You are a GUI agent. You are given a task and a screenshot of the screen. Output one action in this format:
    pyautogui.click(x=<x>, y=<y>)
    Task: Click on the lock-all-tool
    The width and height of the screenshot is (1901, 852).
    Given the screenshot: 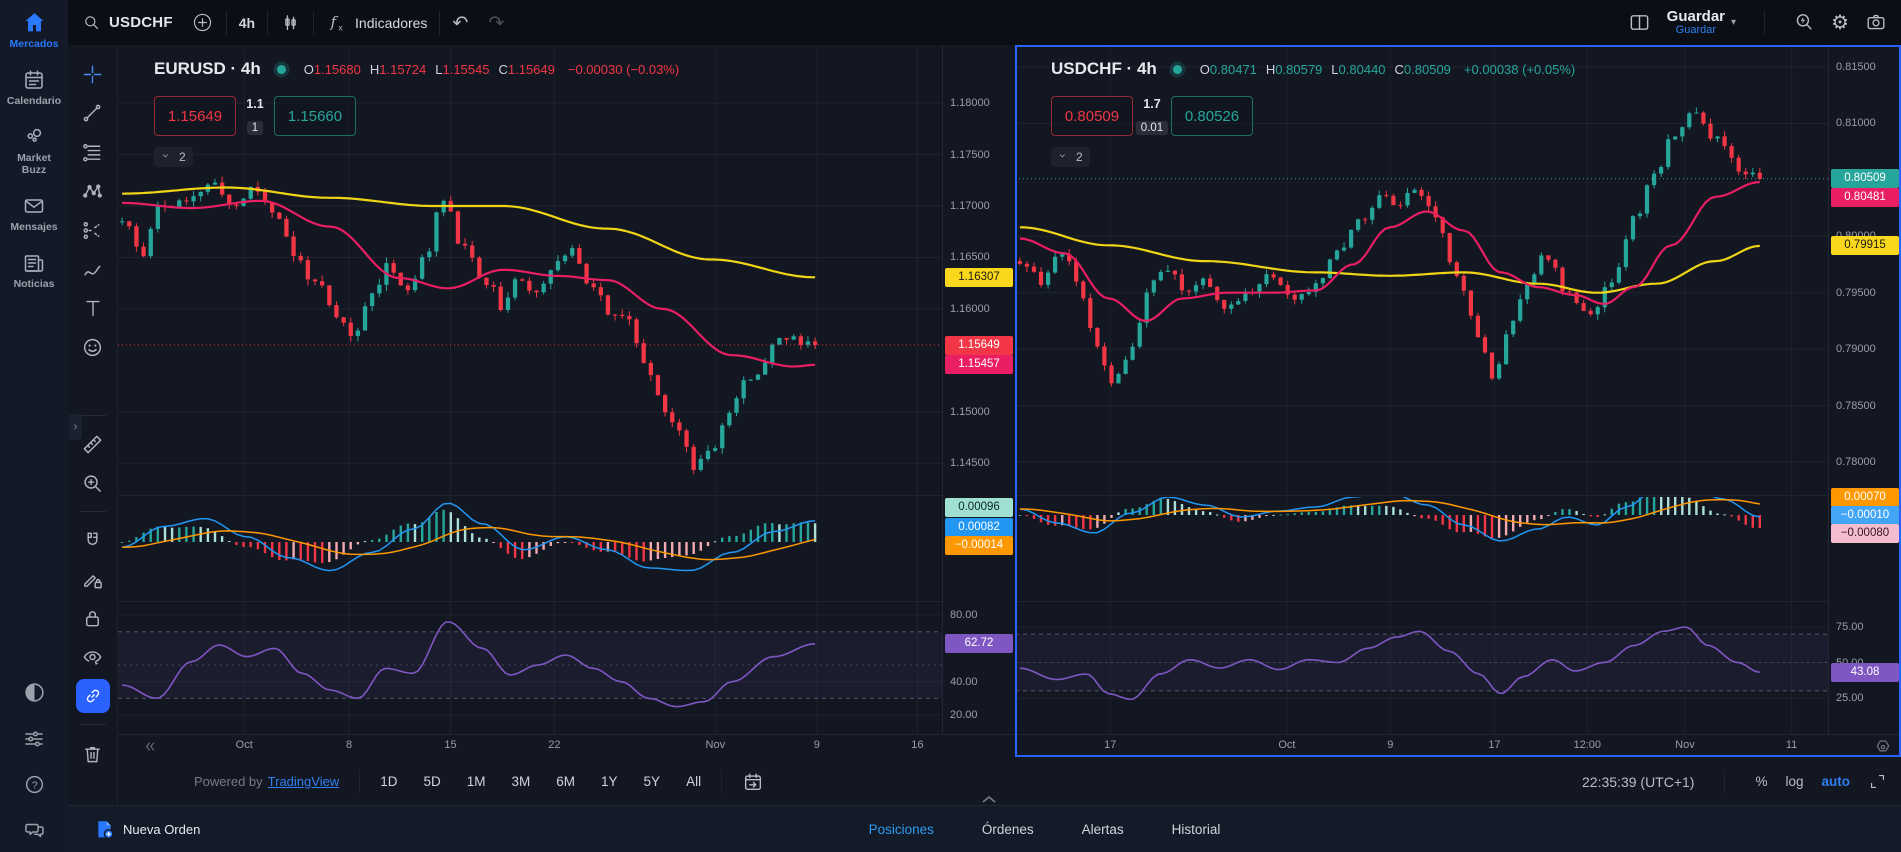 What is the action you would take?
    pyautogui.click(x=93, y=618)
    